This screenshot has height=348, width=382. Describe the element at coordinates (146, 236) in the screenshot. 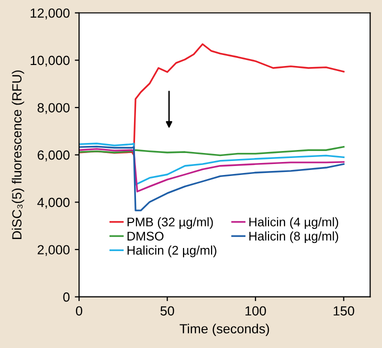

I see `legend-label: DMSO` at that location.